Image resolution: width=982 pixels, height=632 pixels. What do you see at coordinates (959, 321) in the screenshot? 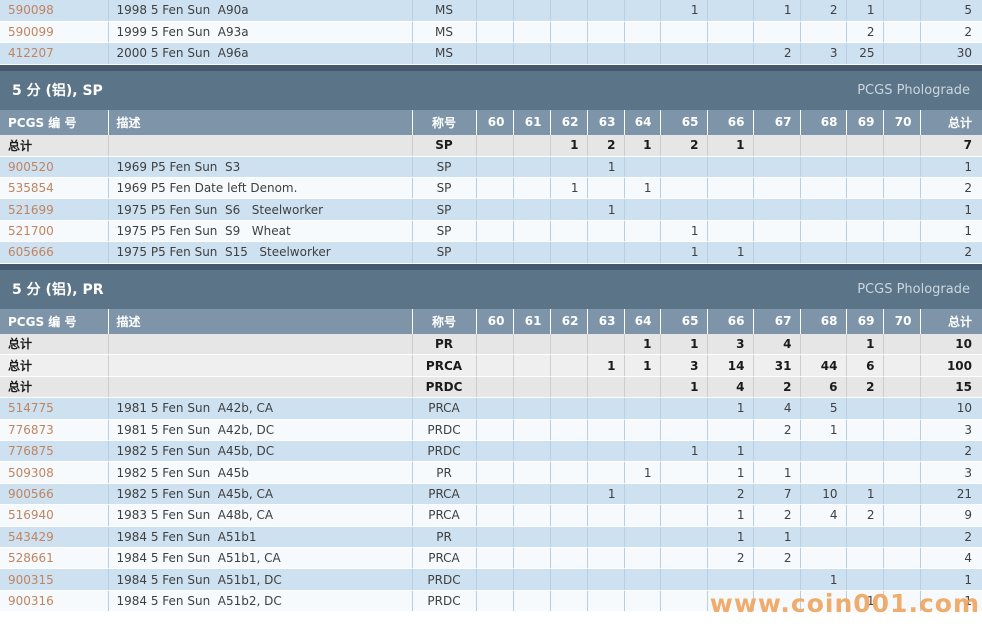
I see `column-header-total: 总计` at bounding box center [959, 321].